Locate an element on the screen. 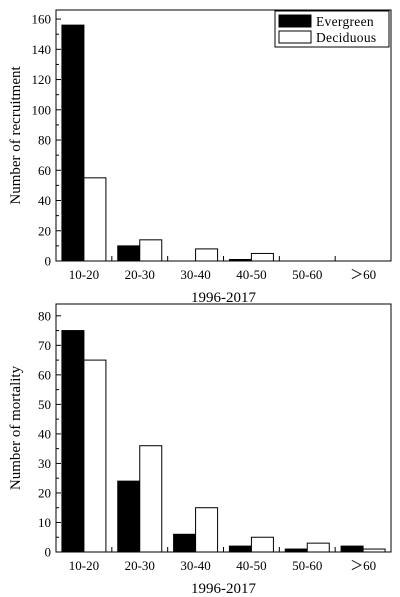  y-axis-ticks: 0 20 40 60 80 100 120 140 160 is located at coordinates (46, 140).